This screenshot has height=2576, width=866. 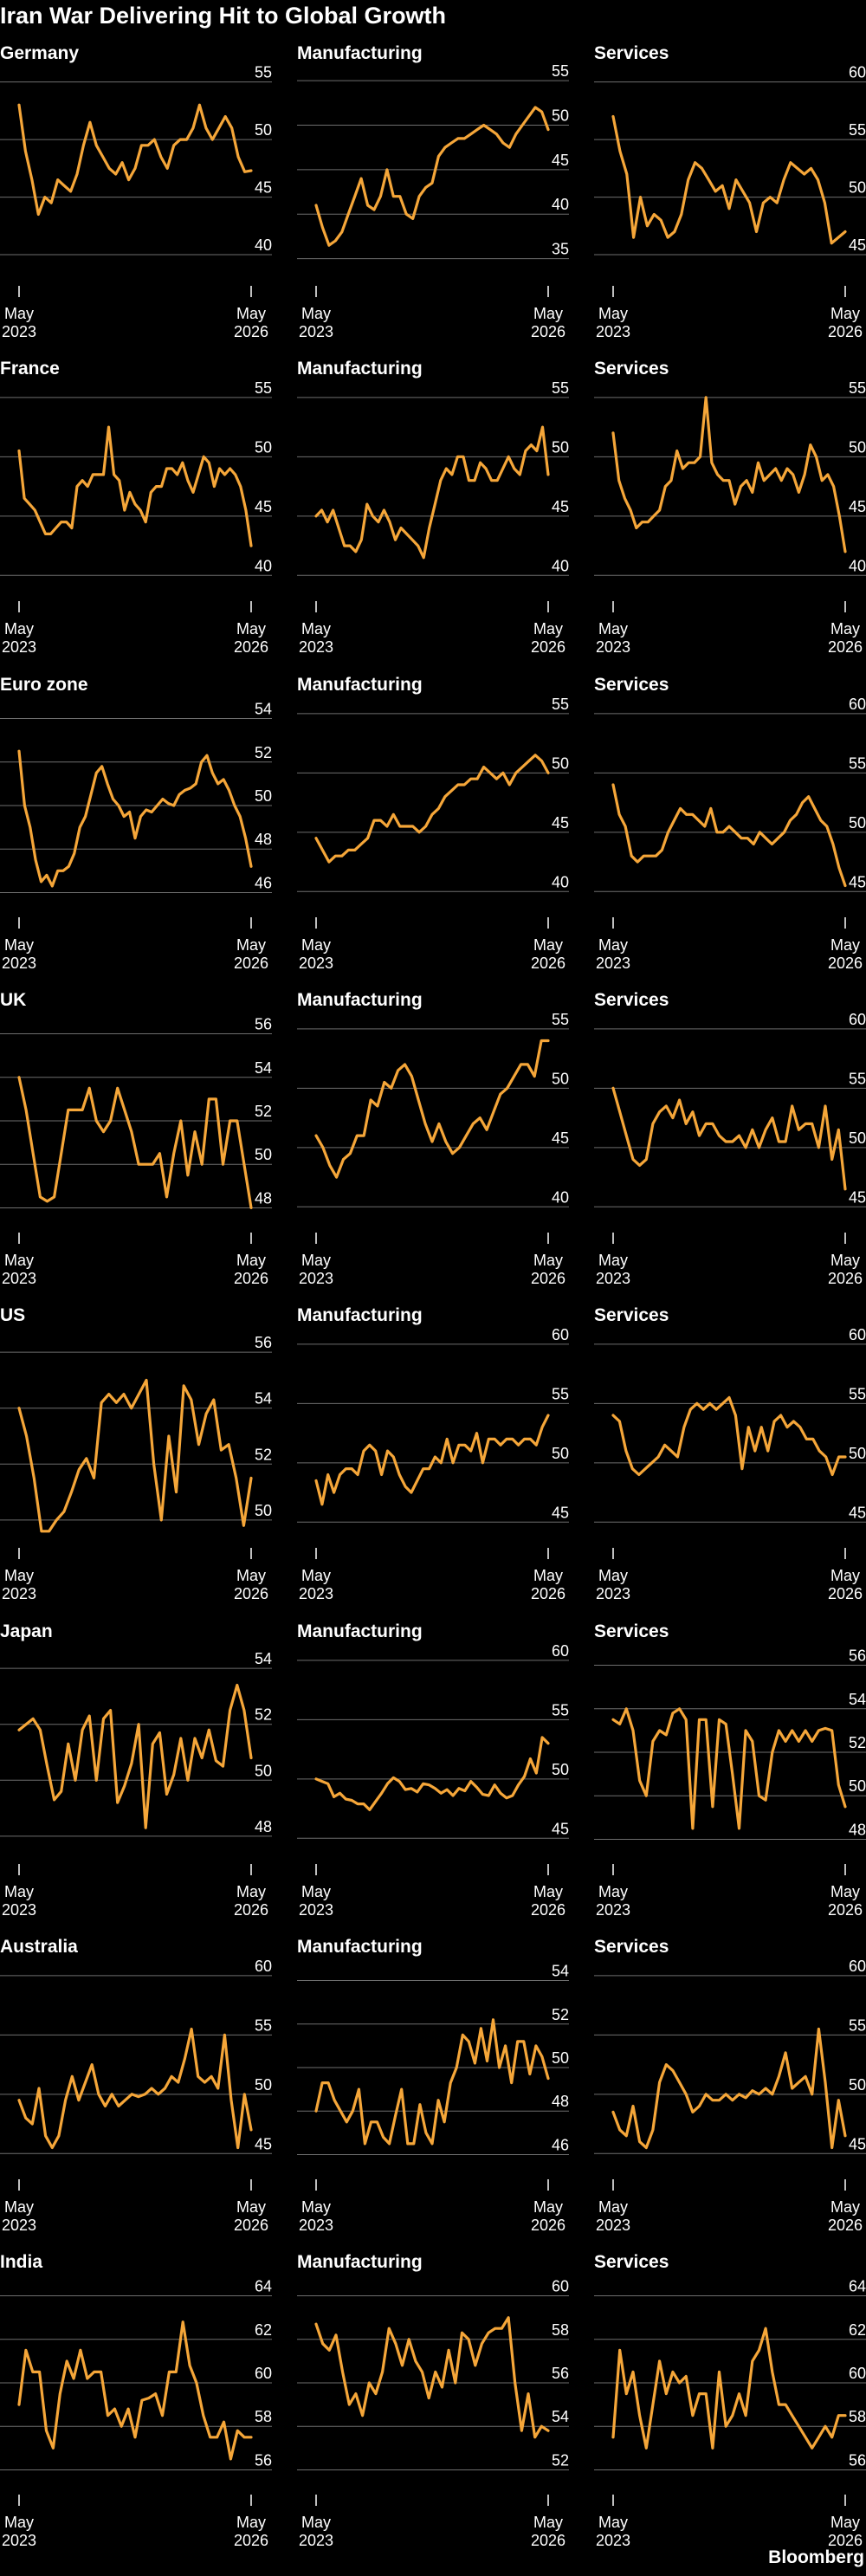 I want to click on y-tick-label: 48, so click(x=560, y=2101).